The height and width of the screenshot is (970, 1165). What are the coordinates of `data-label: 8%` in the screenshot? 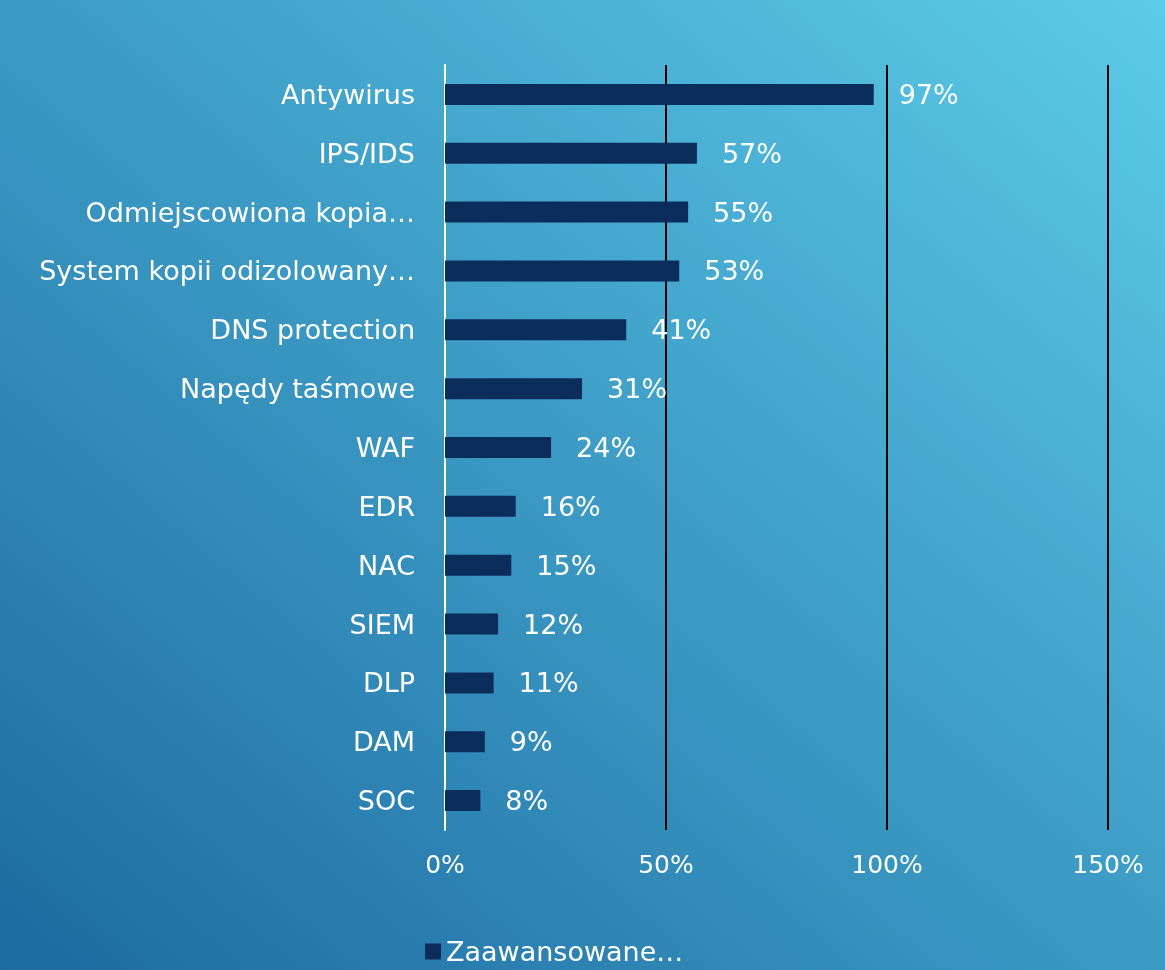 It's located at (527, 801).